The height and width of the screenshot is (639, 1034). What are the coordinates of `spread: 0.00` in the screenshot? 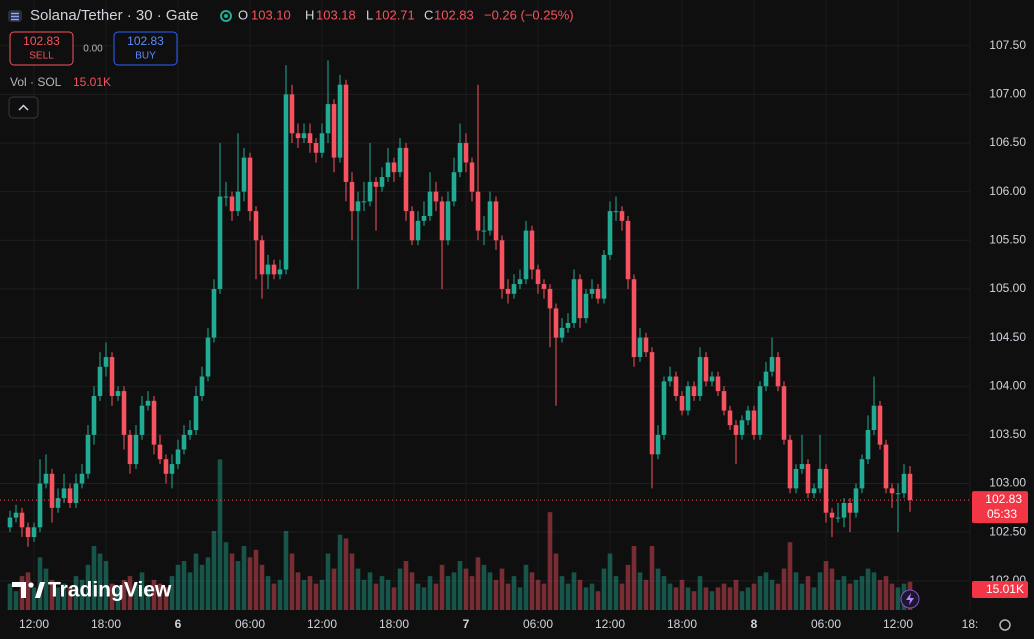 It's located at (93, 49).